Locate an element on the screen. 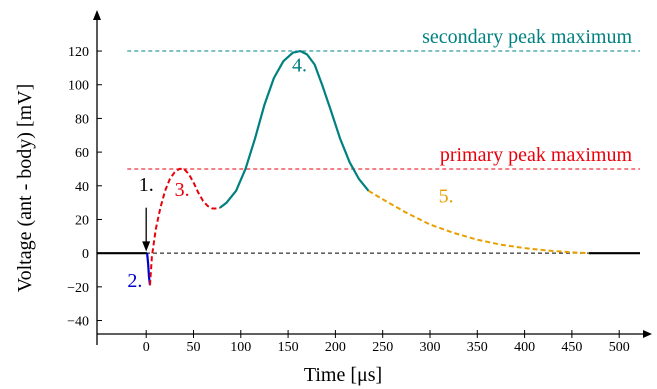  annotation-label-4: 5. is located at coordinates (446, 197).